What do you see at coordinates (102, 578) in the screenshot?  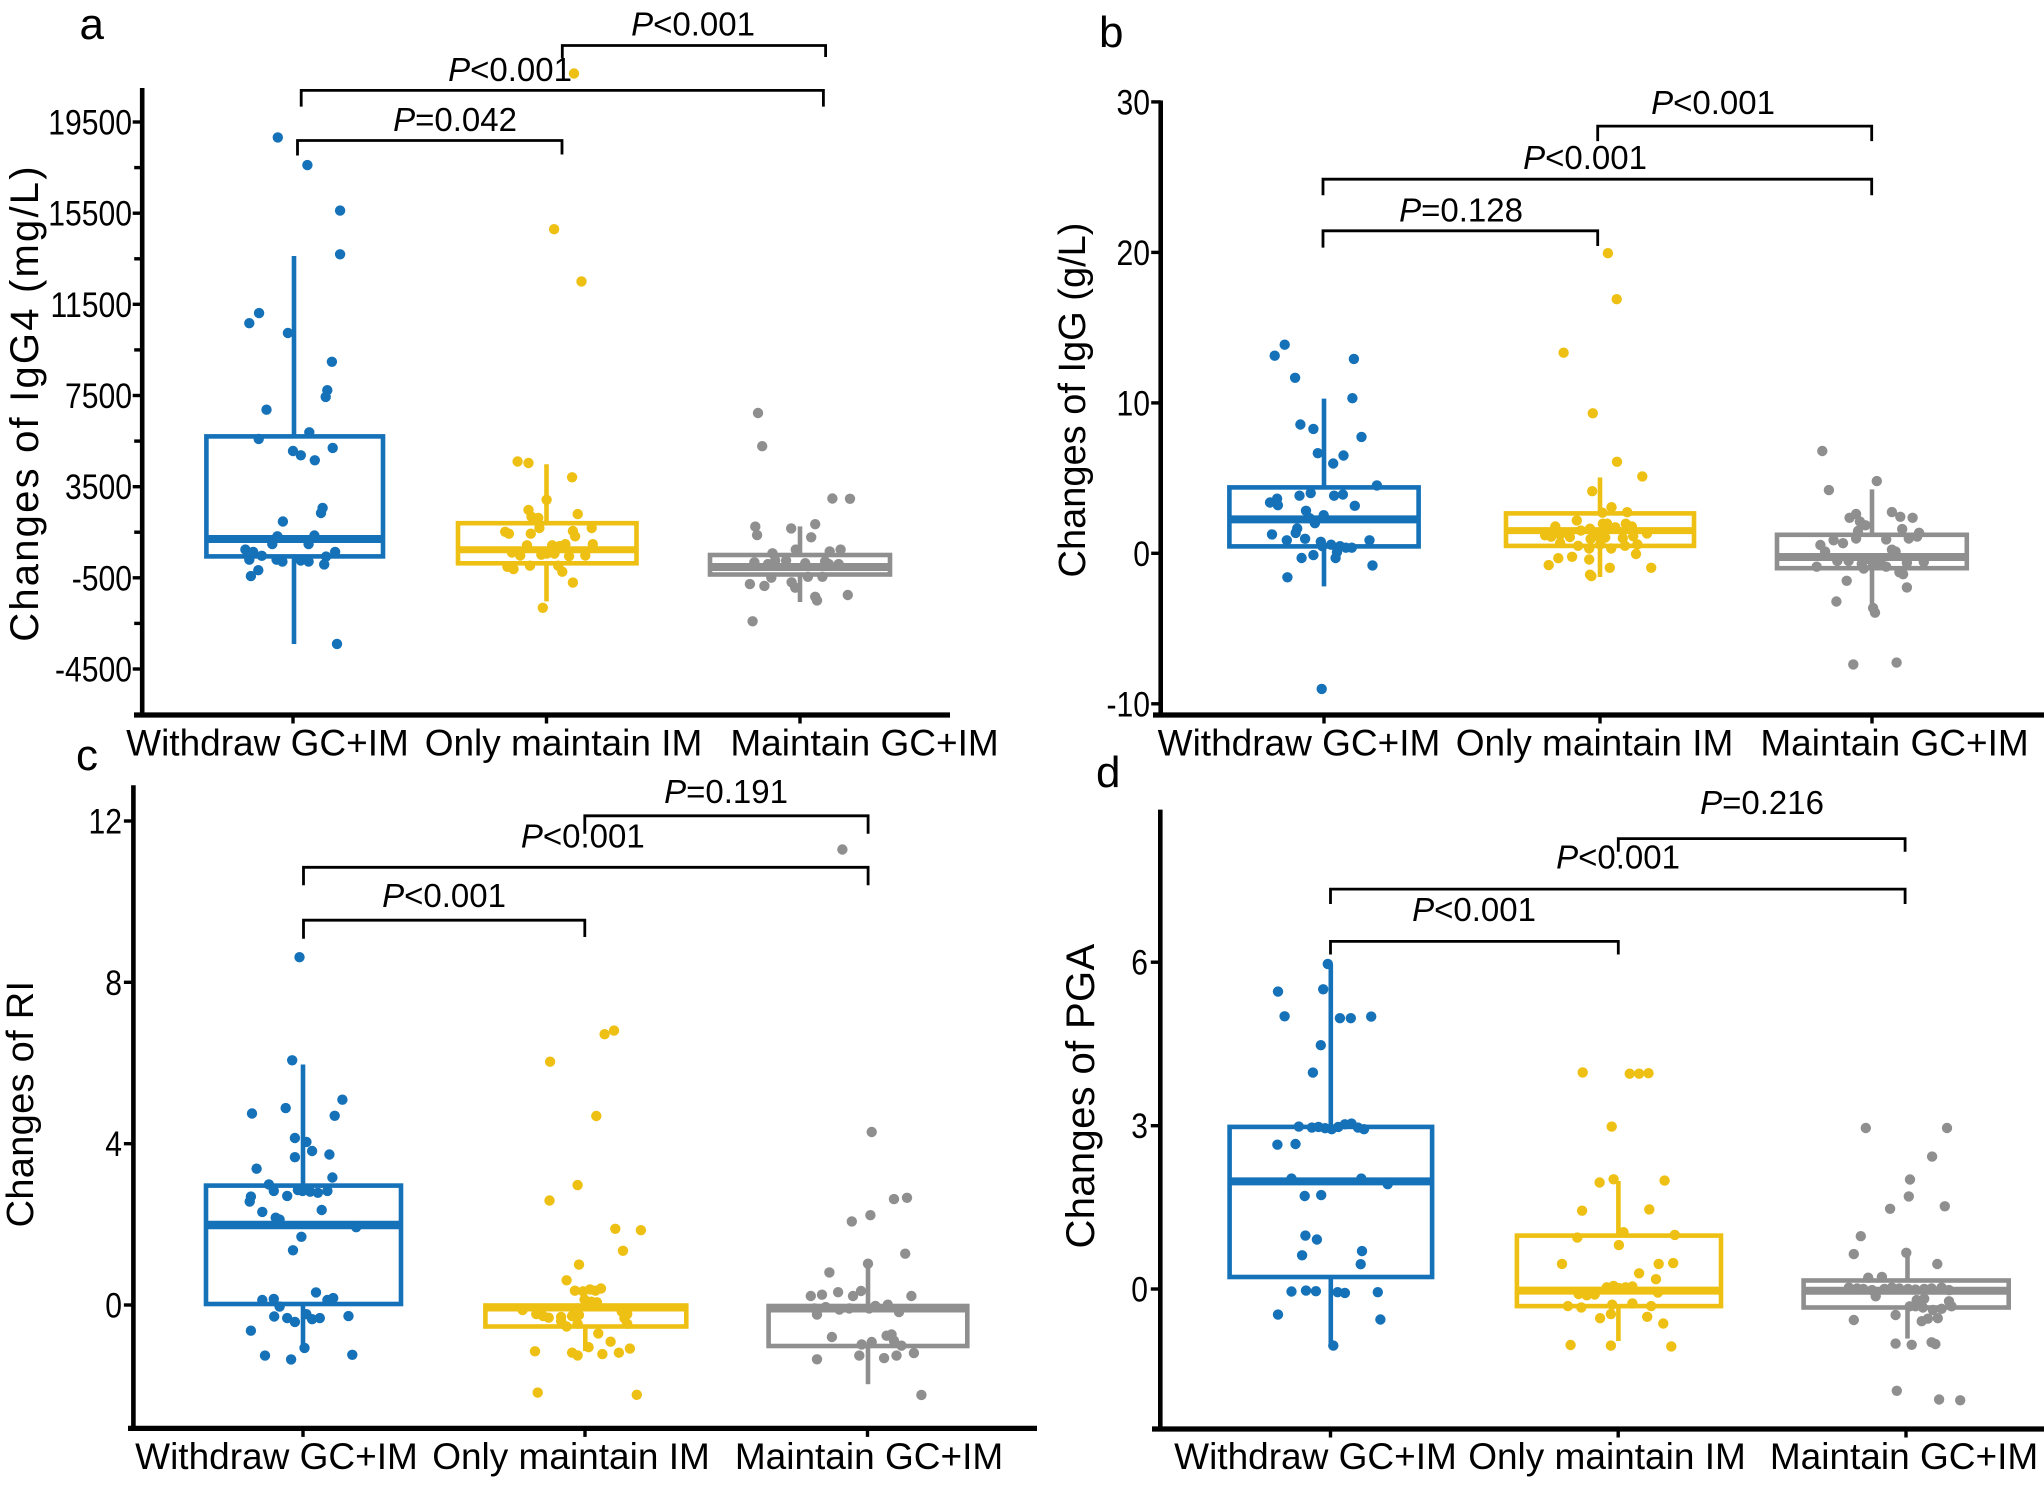 I see `svg-text: -500` at bounding box center [102, 578].